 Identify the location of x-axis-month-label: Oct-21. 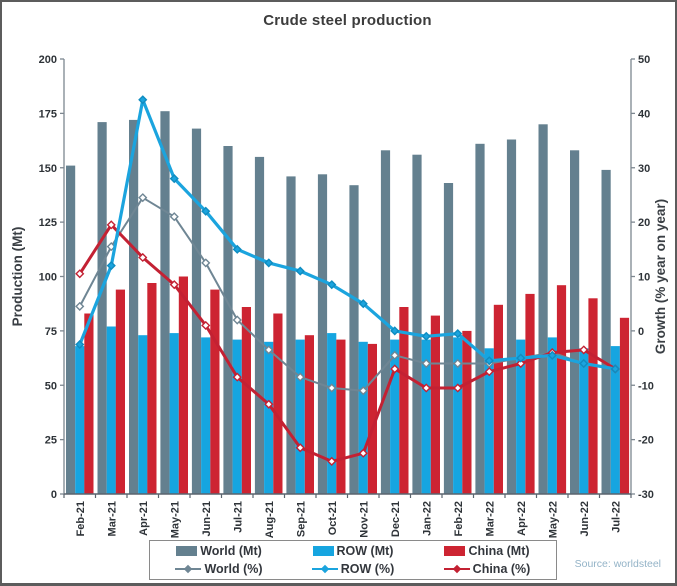
(333, 518).